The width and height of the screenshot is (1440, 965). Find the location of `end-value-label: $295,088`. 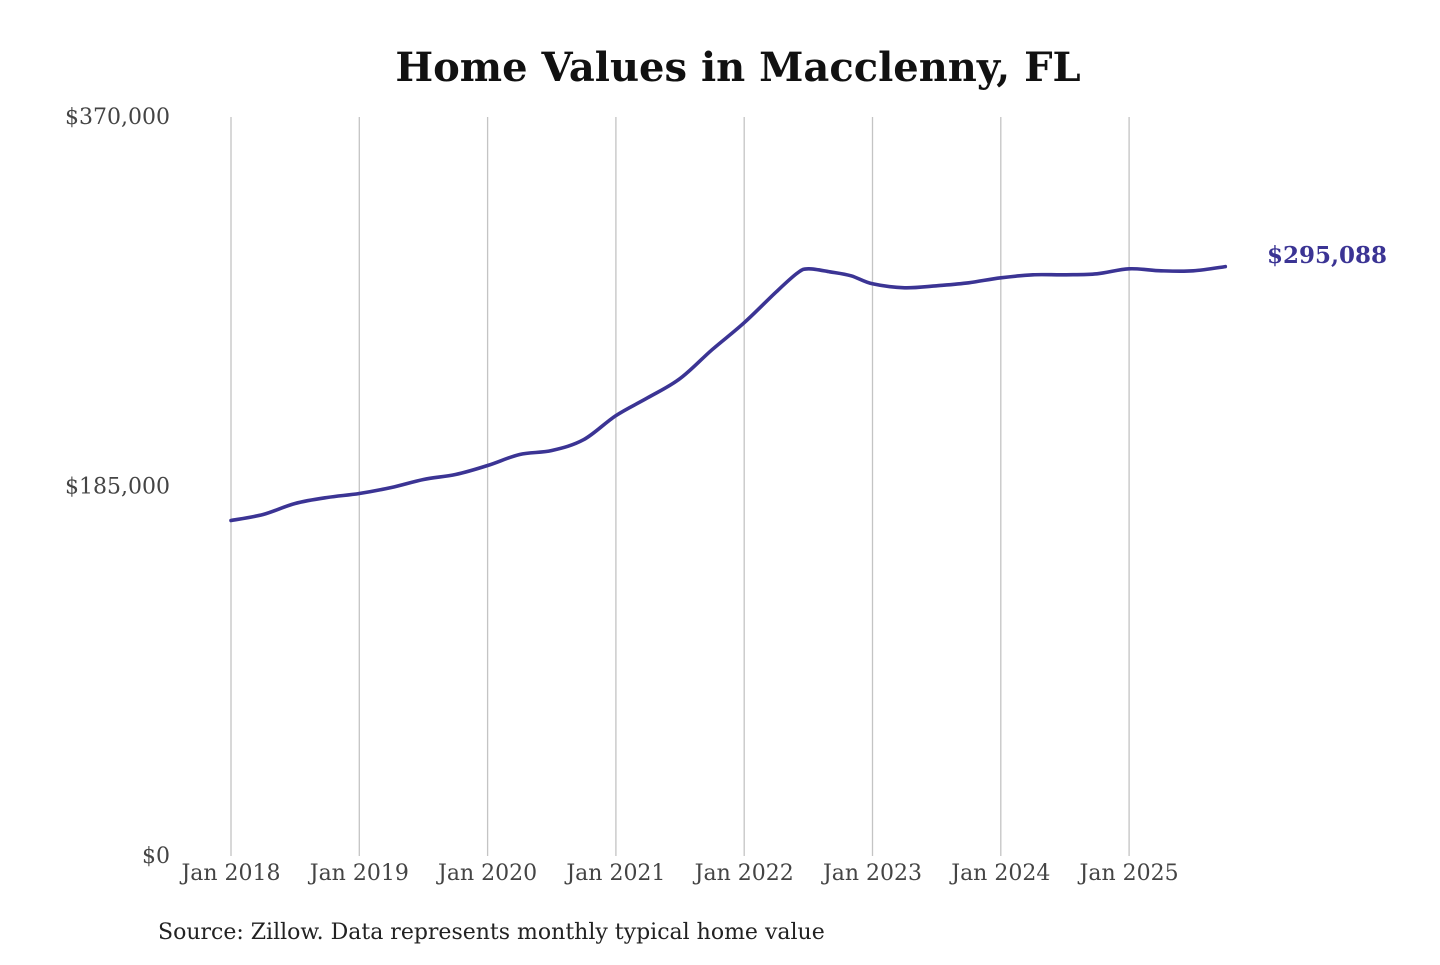

end-value-label: $295,088 is located at coordinates (1327, 255).